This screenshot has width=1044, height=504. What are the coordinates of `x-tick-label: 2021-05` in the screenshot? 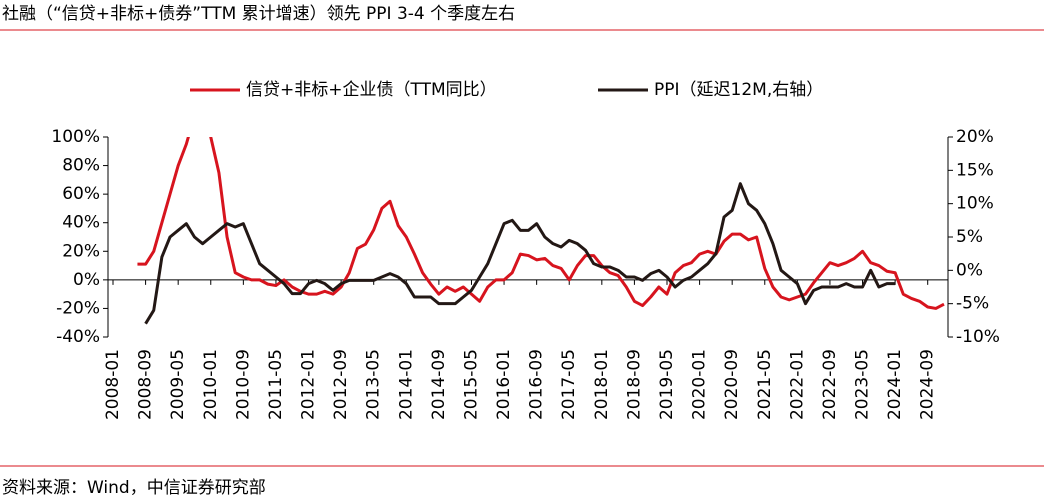 It's located at (765, 384).